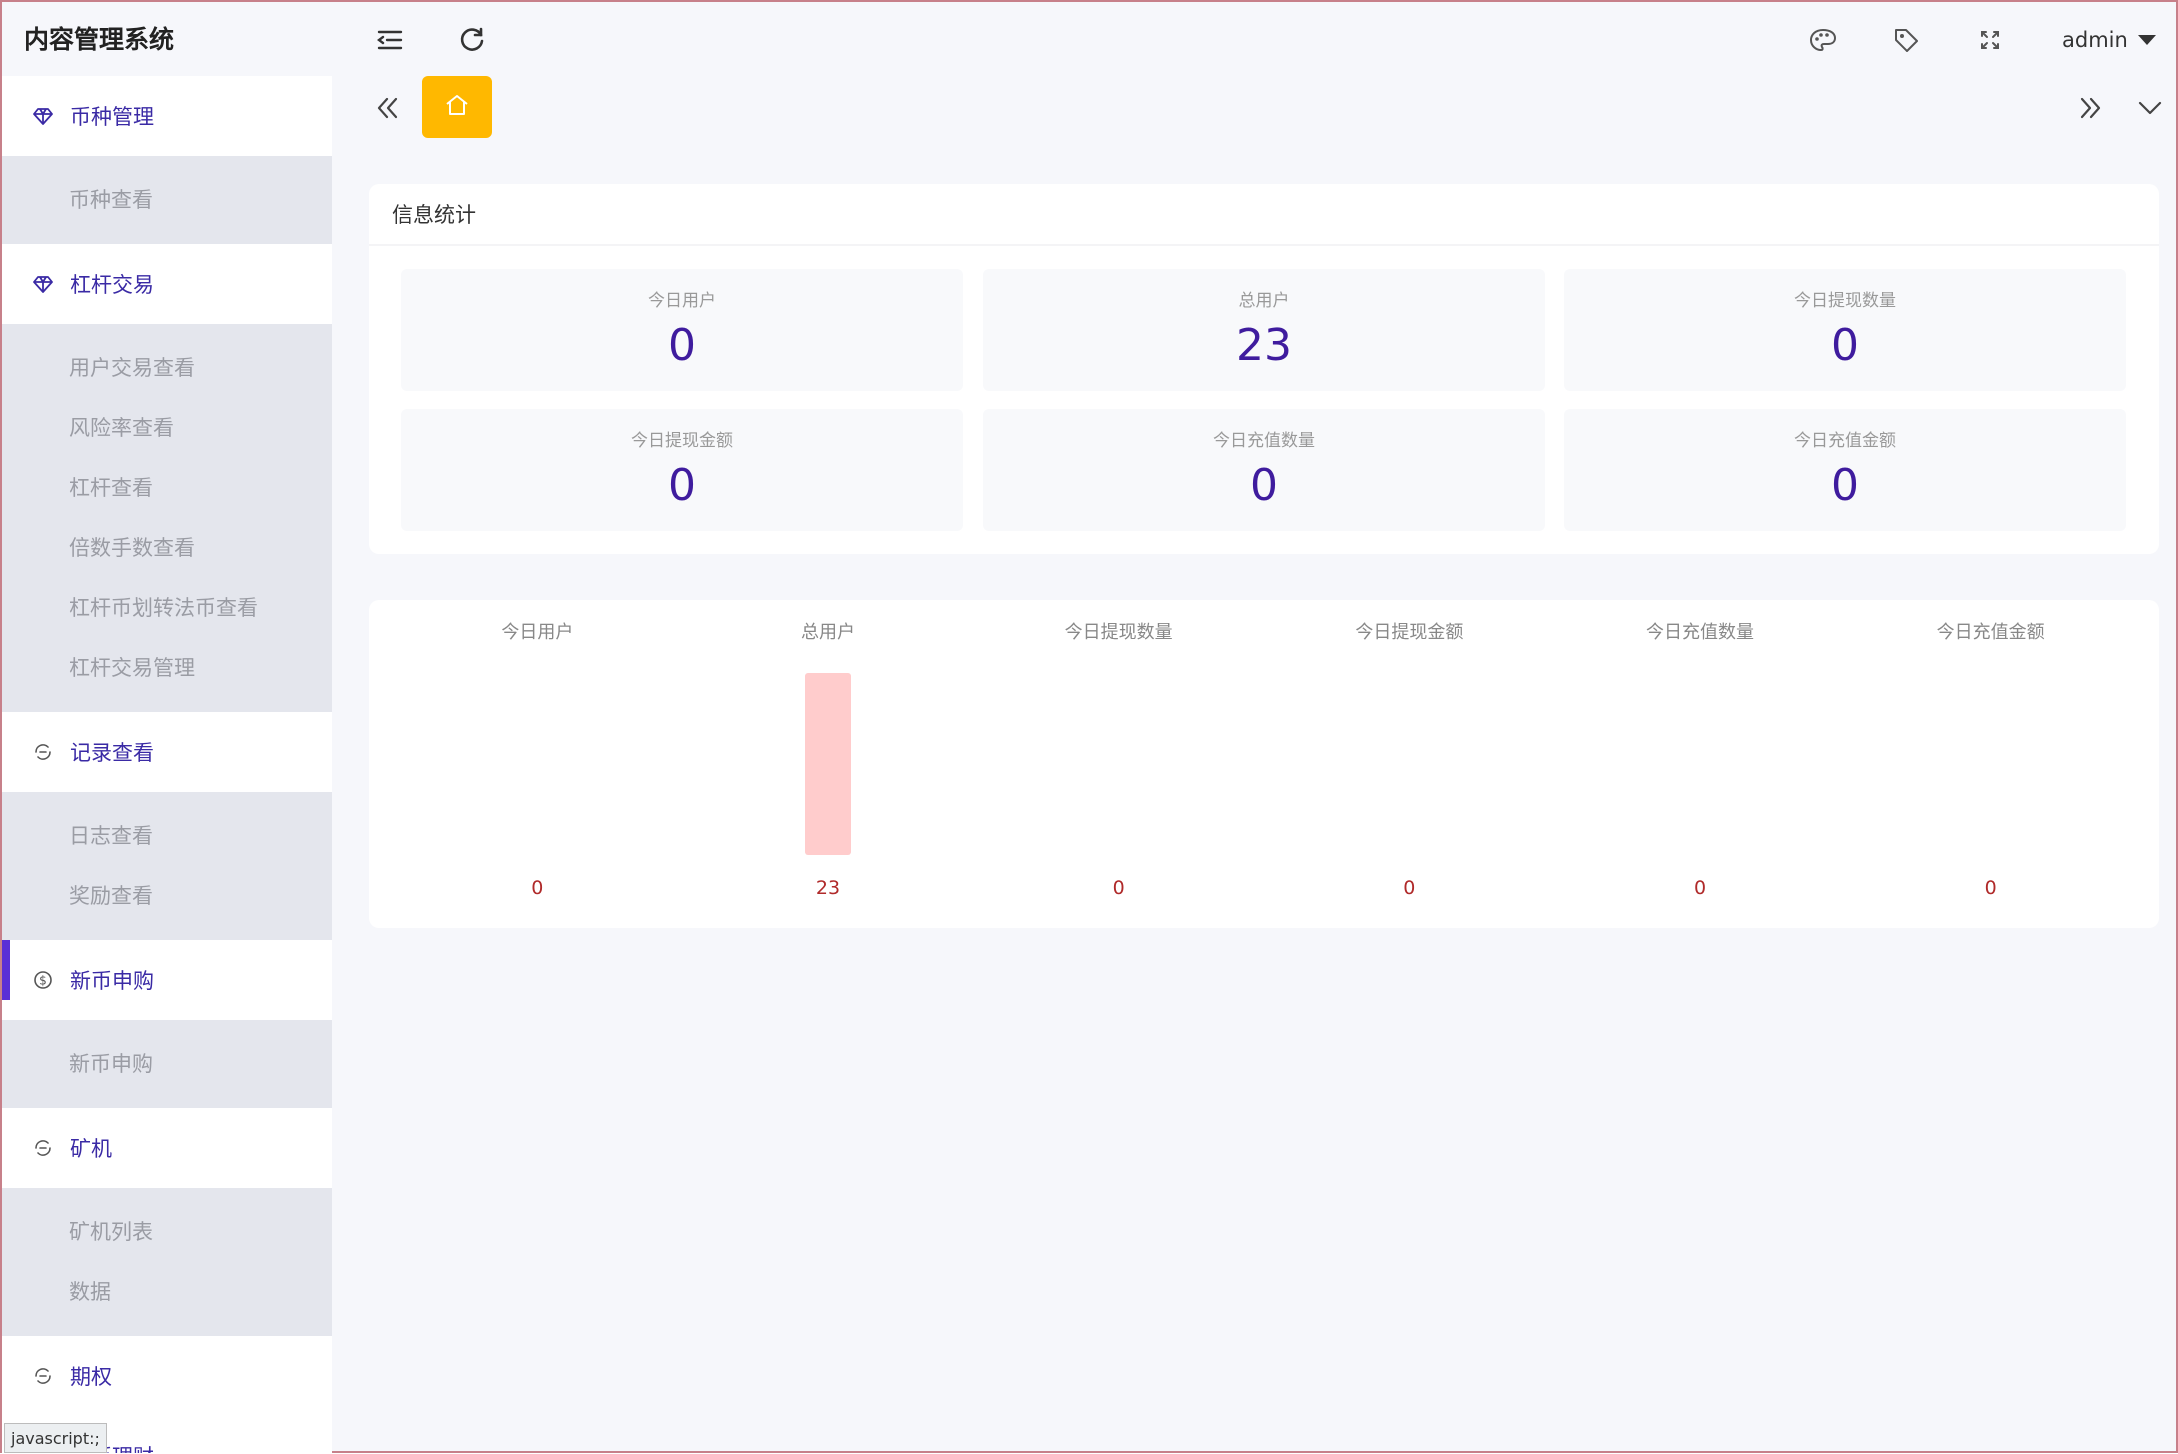 The width and height of the screenshot is (2178, 1454). I want to click on submenu-currency: 币种查看, so click(167, 200).